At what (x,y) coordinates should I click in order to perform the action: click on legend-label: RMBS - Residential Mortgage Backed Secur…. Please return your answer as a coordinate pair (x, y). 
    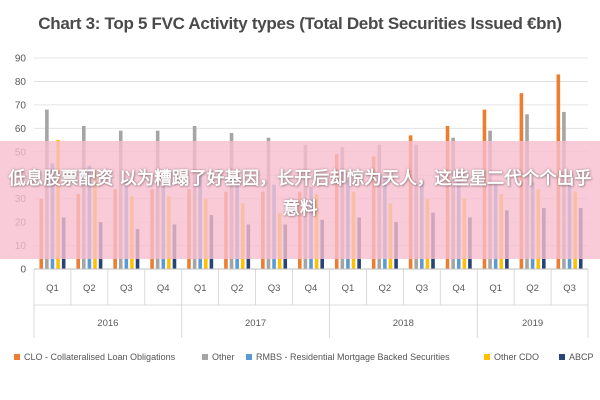
    Looking at the image, I should click on (353, 357).